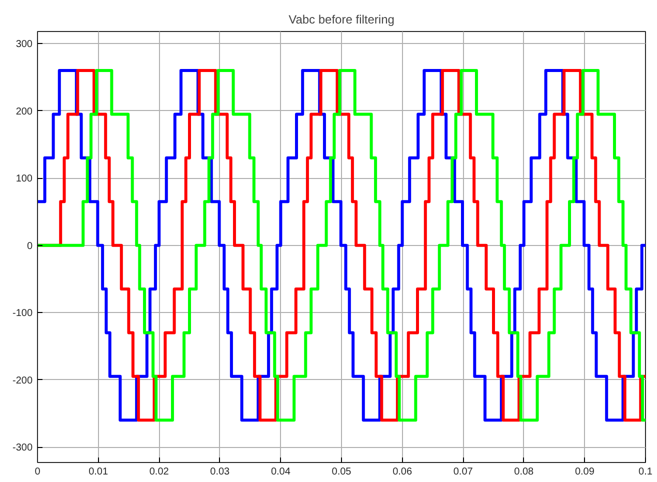  Describe the element at coordinates (29, 246) in the screenshot. I see `y-tick-label: 0` at that location.